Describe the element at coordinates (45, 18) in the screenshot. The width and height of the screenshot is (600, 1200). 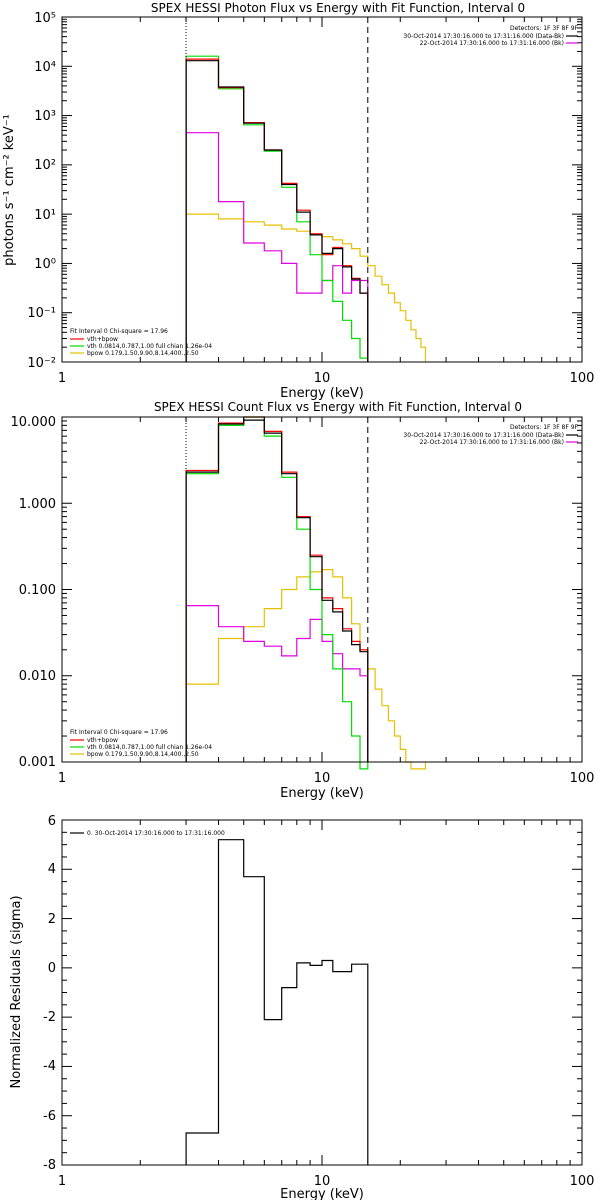
I see `photon-ytick-label: 10⁵` at that location.